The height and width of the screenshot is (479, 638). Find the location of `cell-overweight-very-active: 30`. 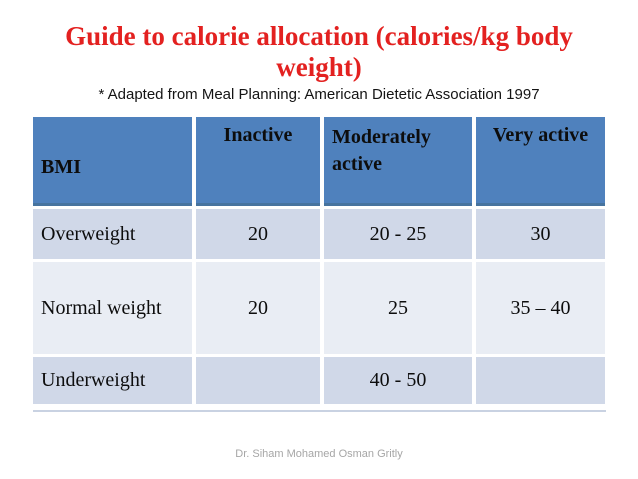

cell-overweight-very-active: 30 is located at coordinates (540, 234).